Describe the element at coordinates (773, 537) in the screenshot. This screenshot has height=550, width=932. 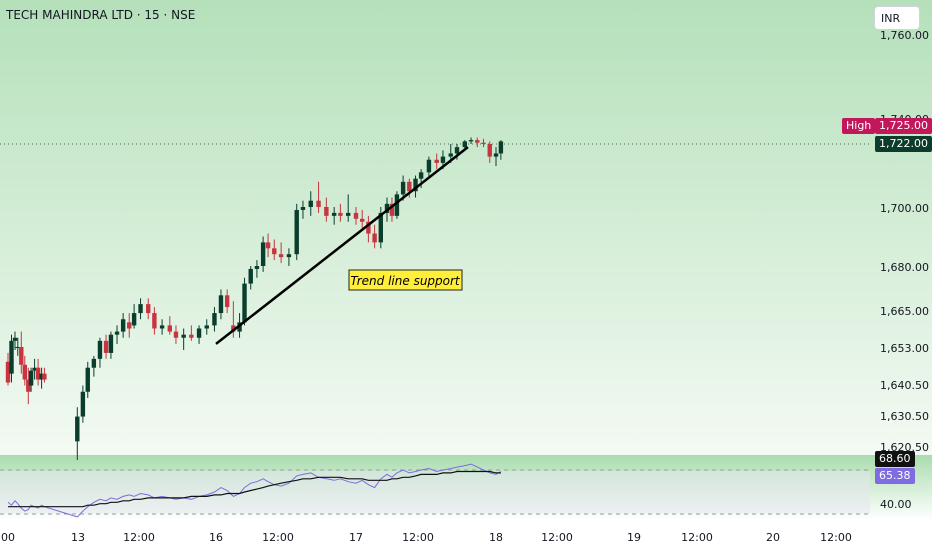
I see `time-tick-label: 20` at that location.